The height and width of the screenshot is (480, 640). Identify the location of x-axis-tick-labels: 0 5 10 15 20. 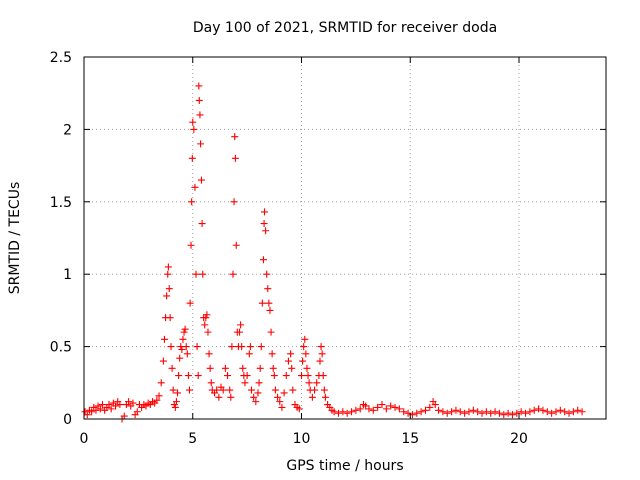
(304, 439).